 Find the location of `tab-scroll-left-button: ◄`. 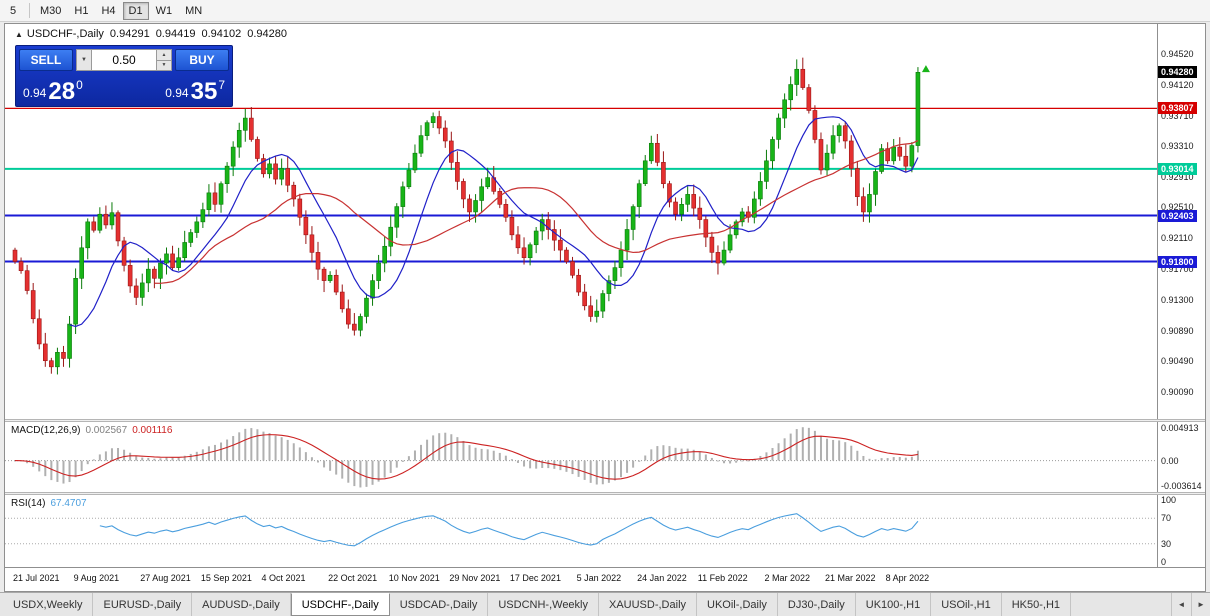

tab-scroll-left-button: ◄ is located at coordinates (1181, 604).